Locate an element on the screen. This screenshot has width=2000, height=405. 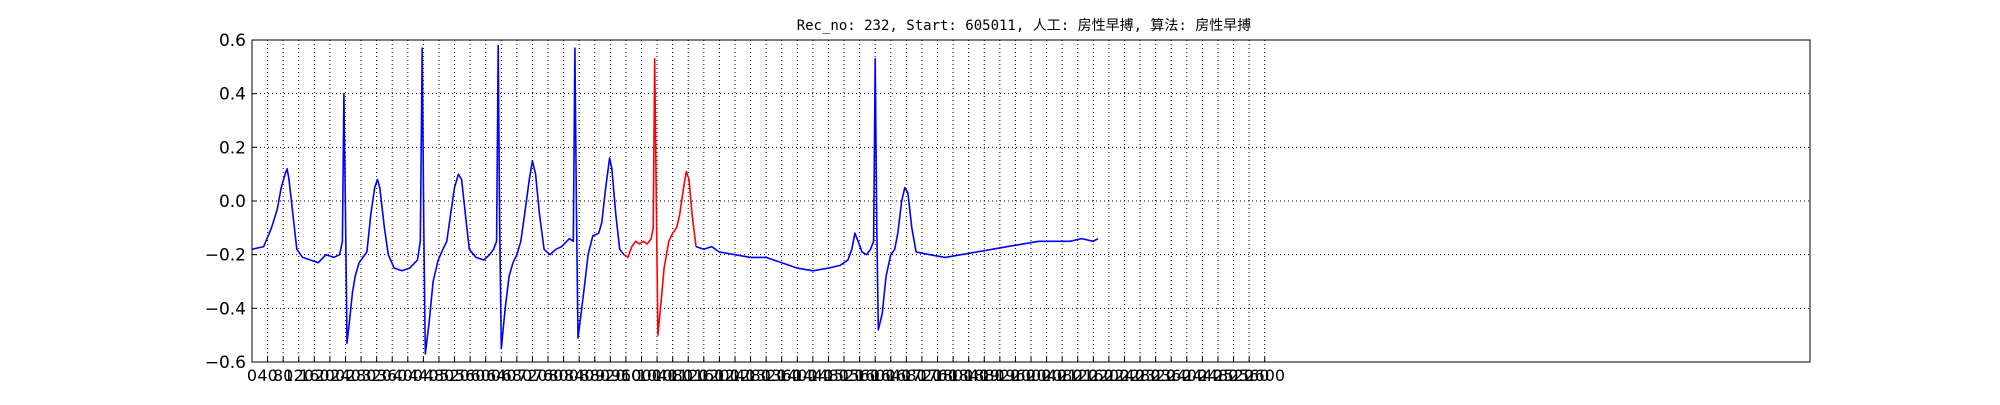
x-tick-label: 2000 is located at coordinates (1031, 375).